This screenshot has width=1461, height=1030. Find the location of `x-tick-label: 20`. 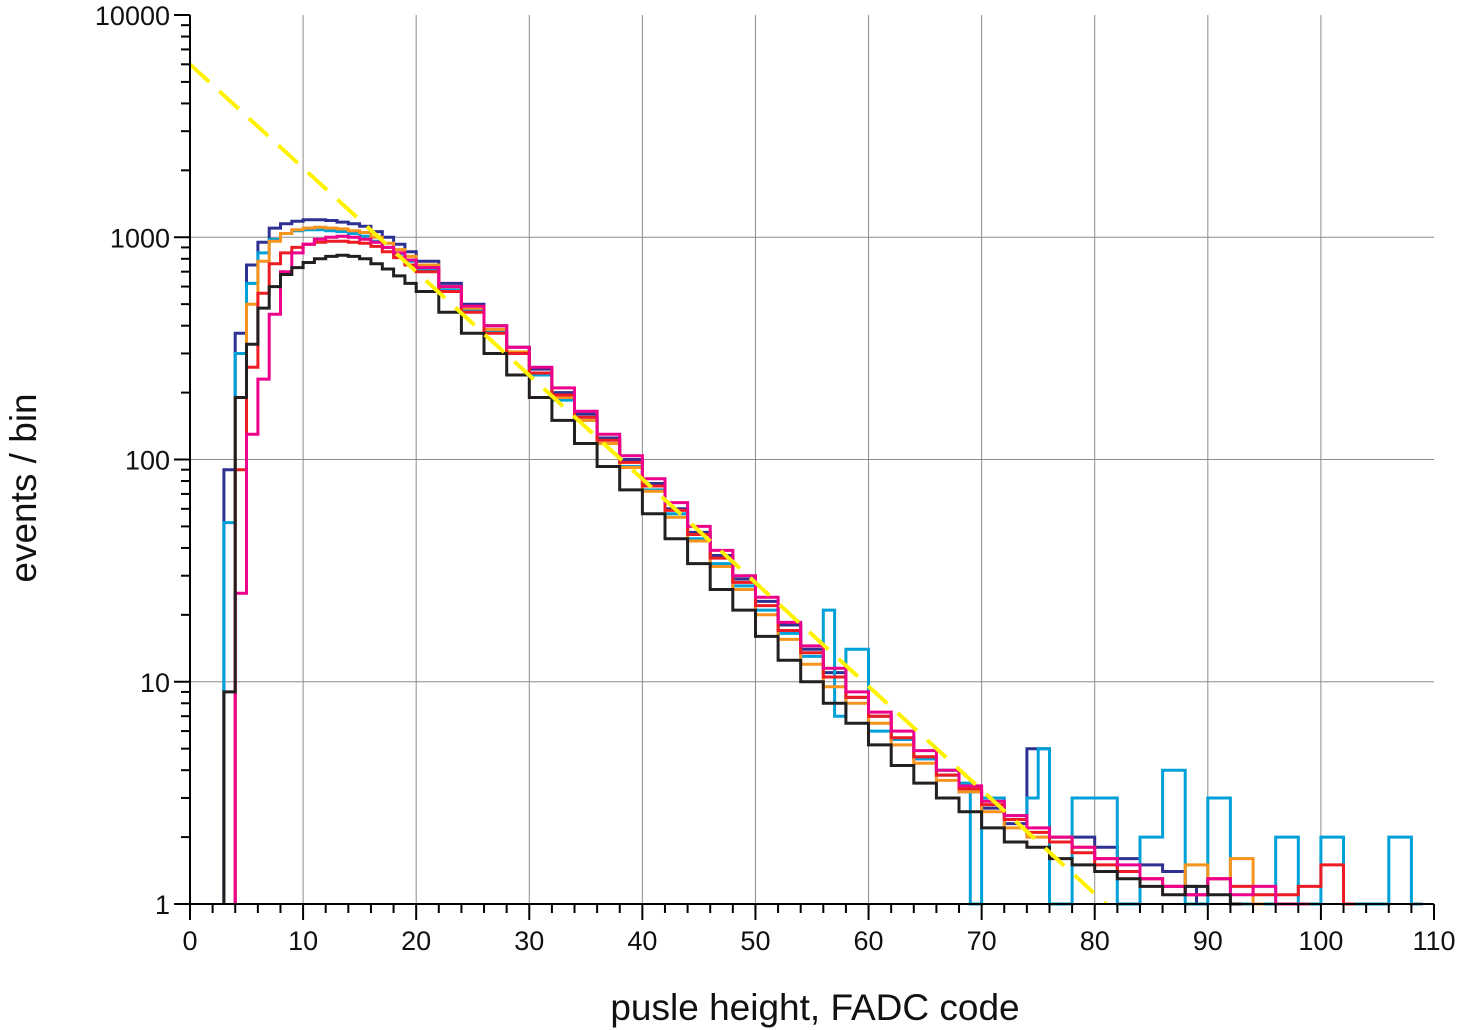

x-tick-label: 20 is located at coordinates (416, 941).